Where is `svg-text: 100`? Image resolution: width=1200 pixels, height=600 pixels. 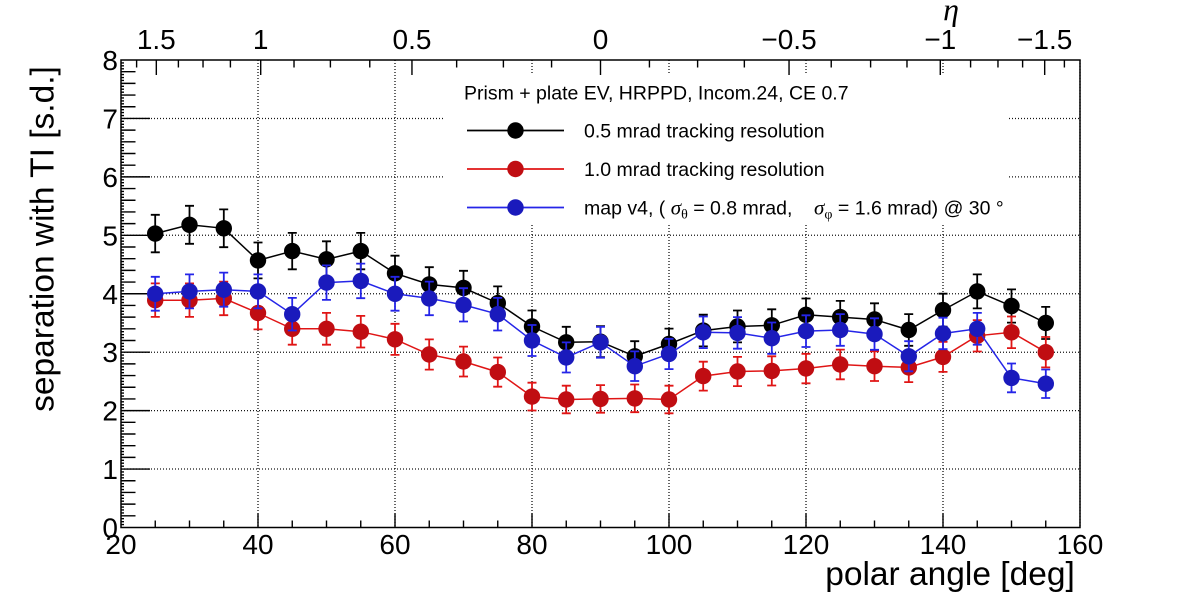 svg-text: 100 is located at coordinates (669, 544).